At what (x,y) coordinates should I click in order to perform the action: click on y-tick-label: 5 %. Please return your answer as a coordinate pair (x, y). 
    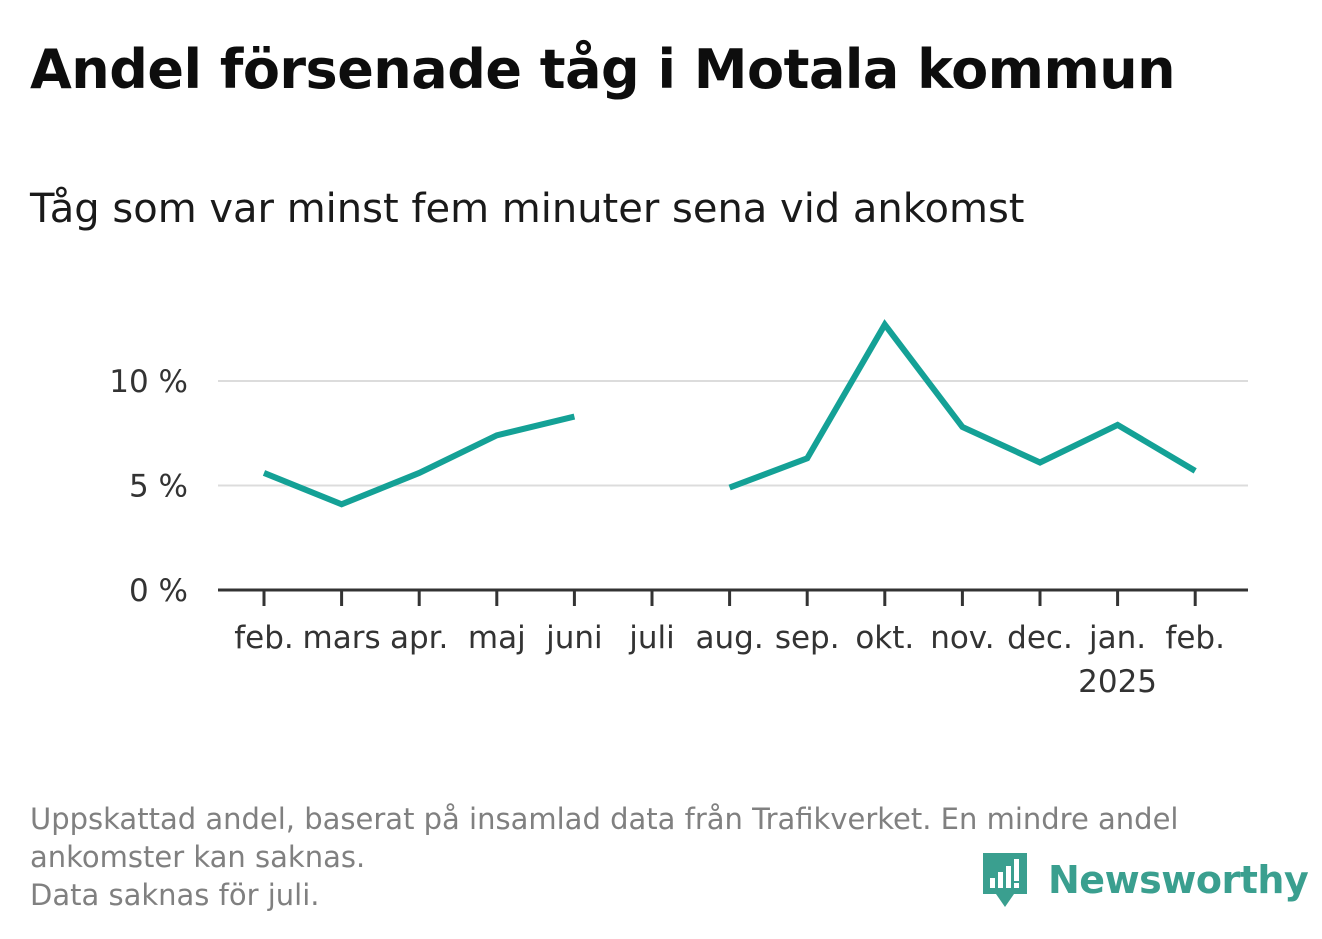
    Looking at the image, I should click on (158, 487).